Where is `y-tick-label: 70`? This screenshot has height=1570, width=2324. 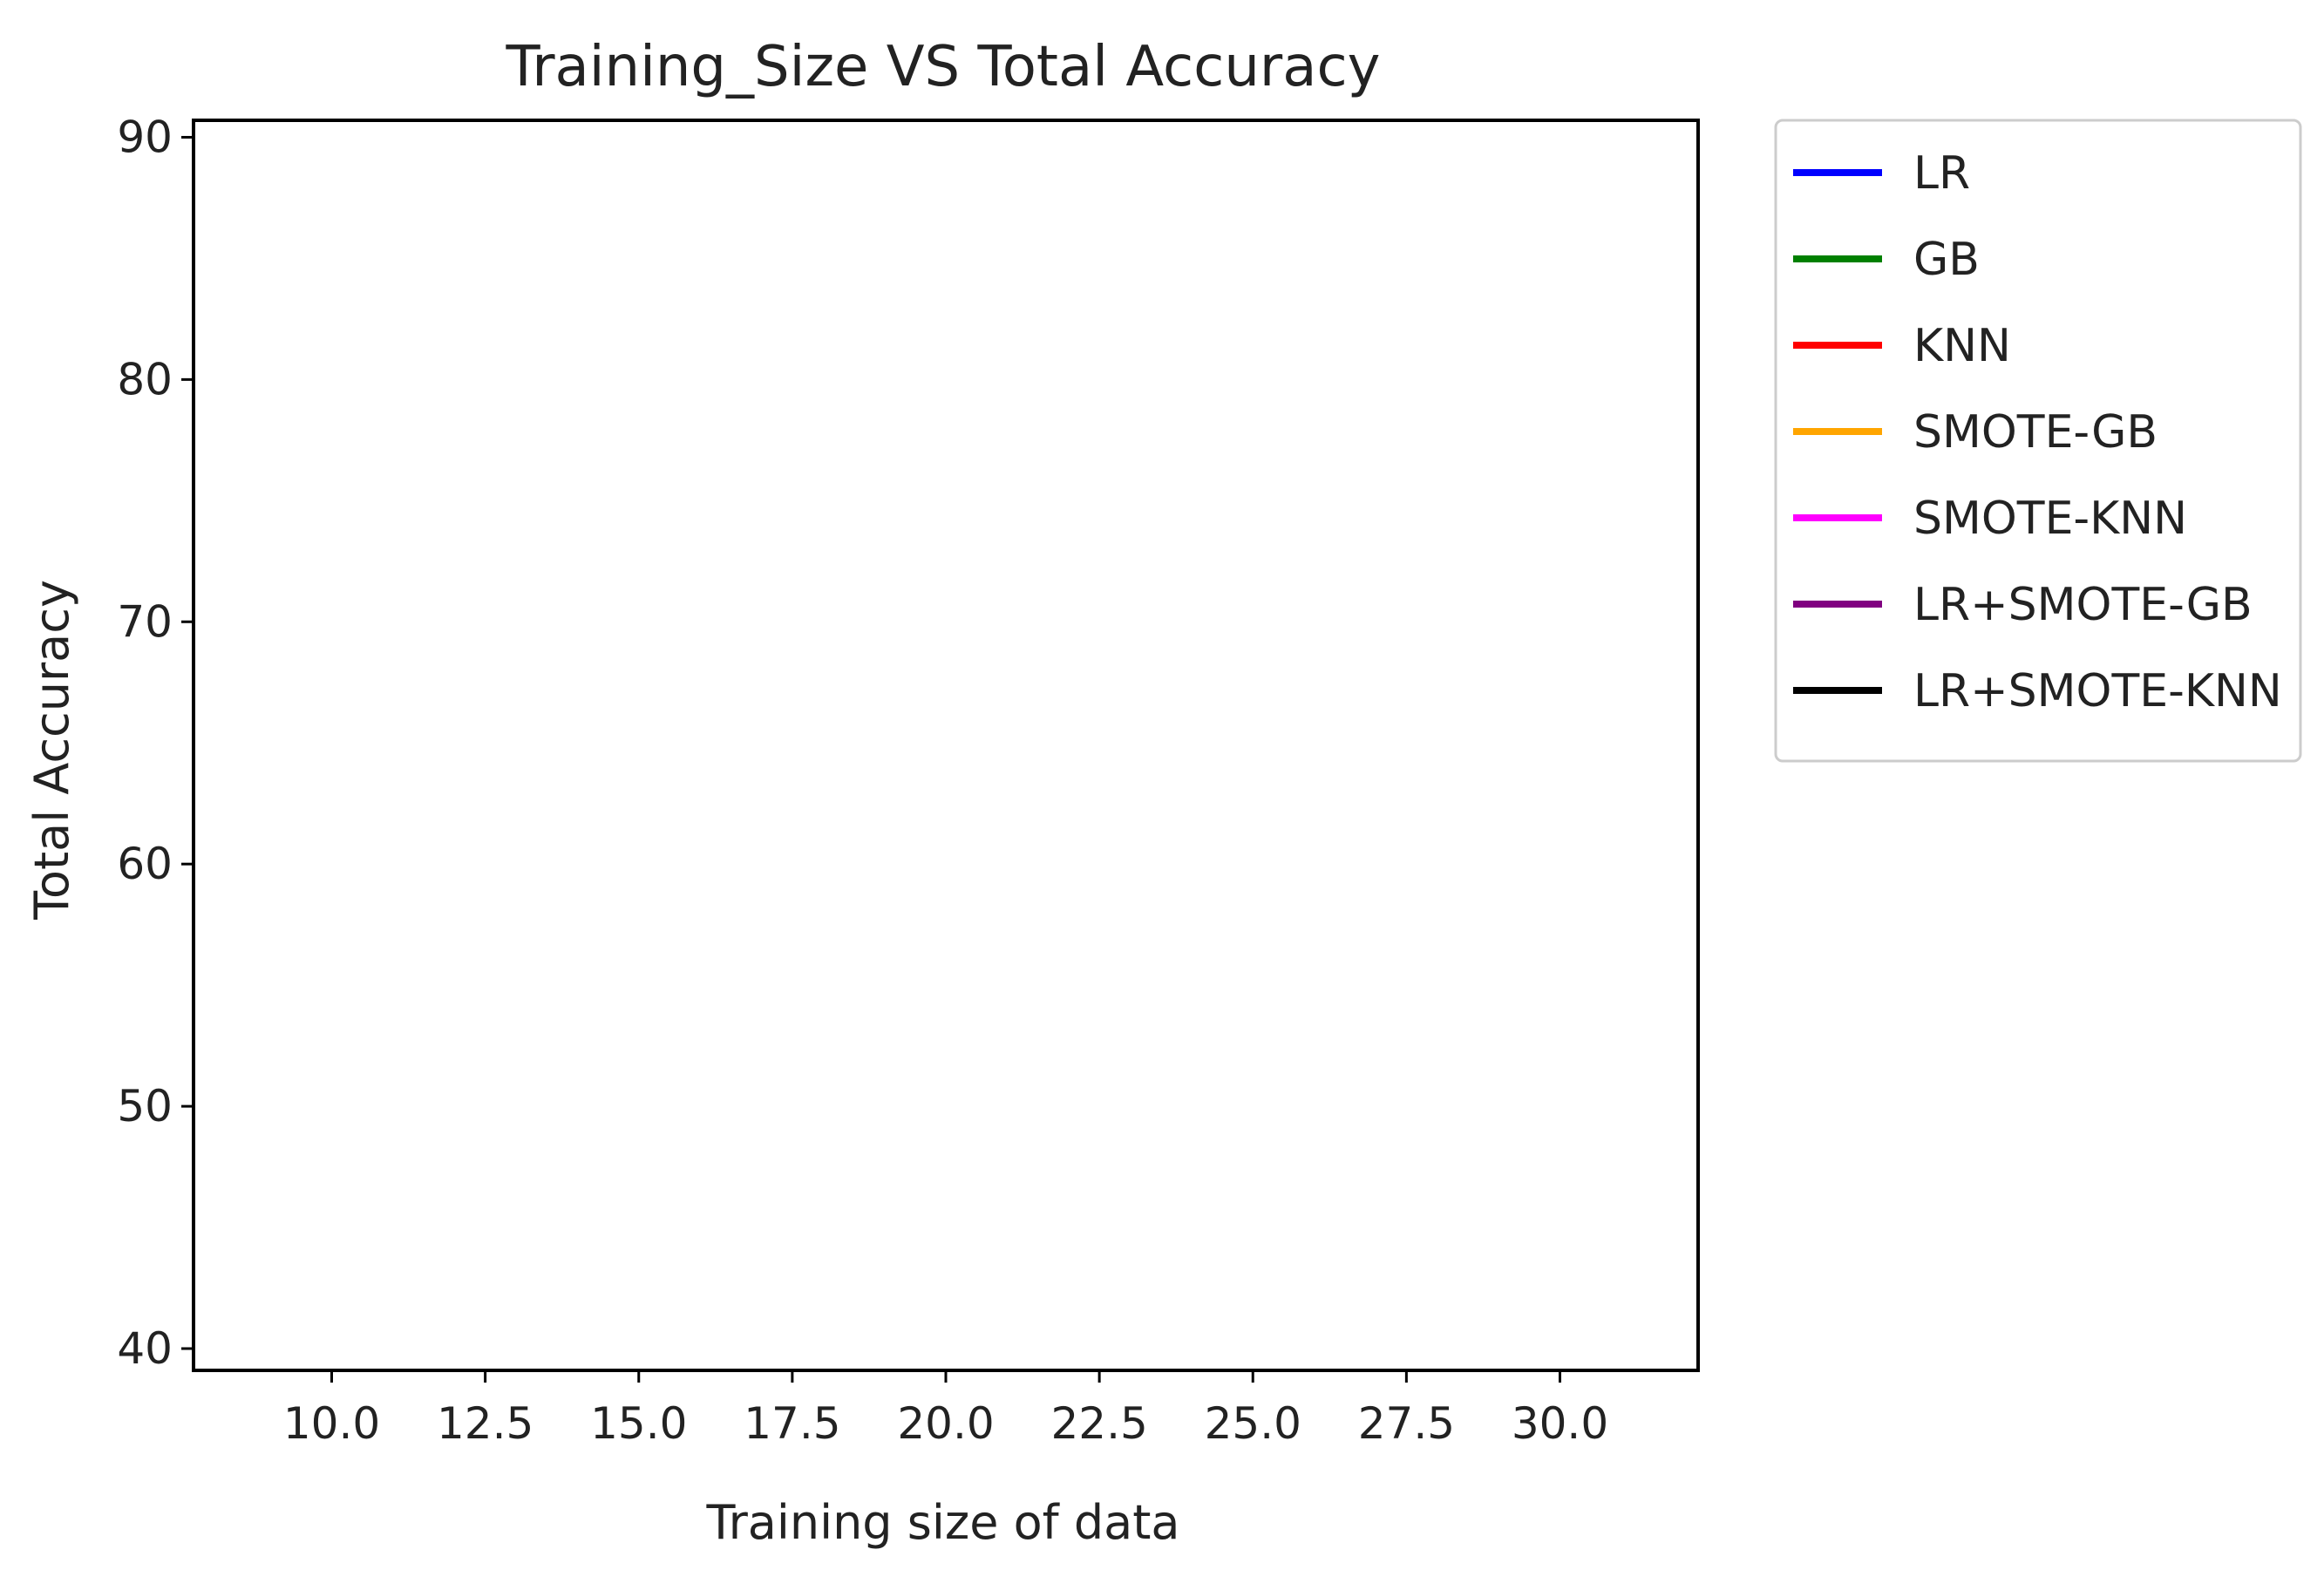
y-tick-label: 70 is located at coordinates (145, 621).